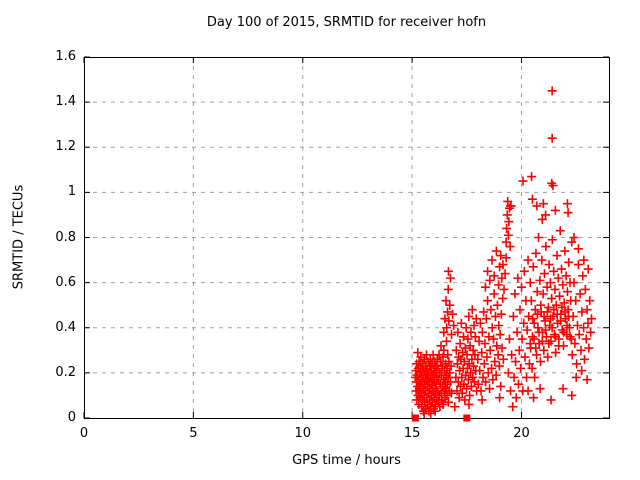 This screenshot has width=640, height=480. Describe the element at coordinates (412, 433) in the screenshot. I see `x-tick-label: 15` at that location.